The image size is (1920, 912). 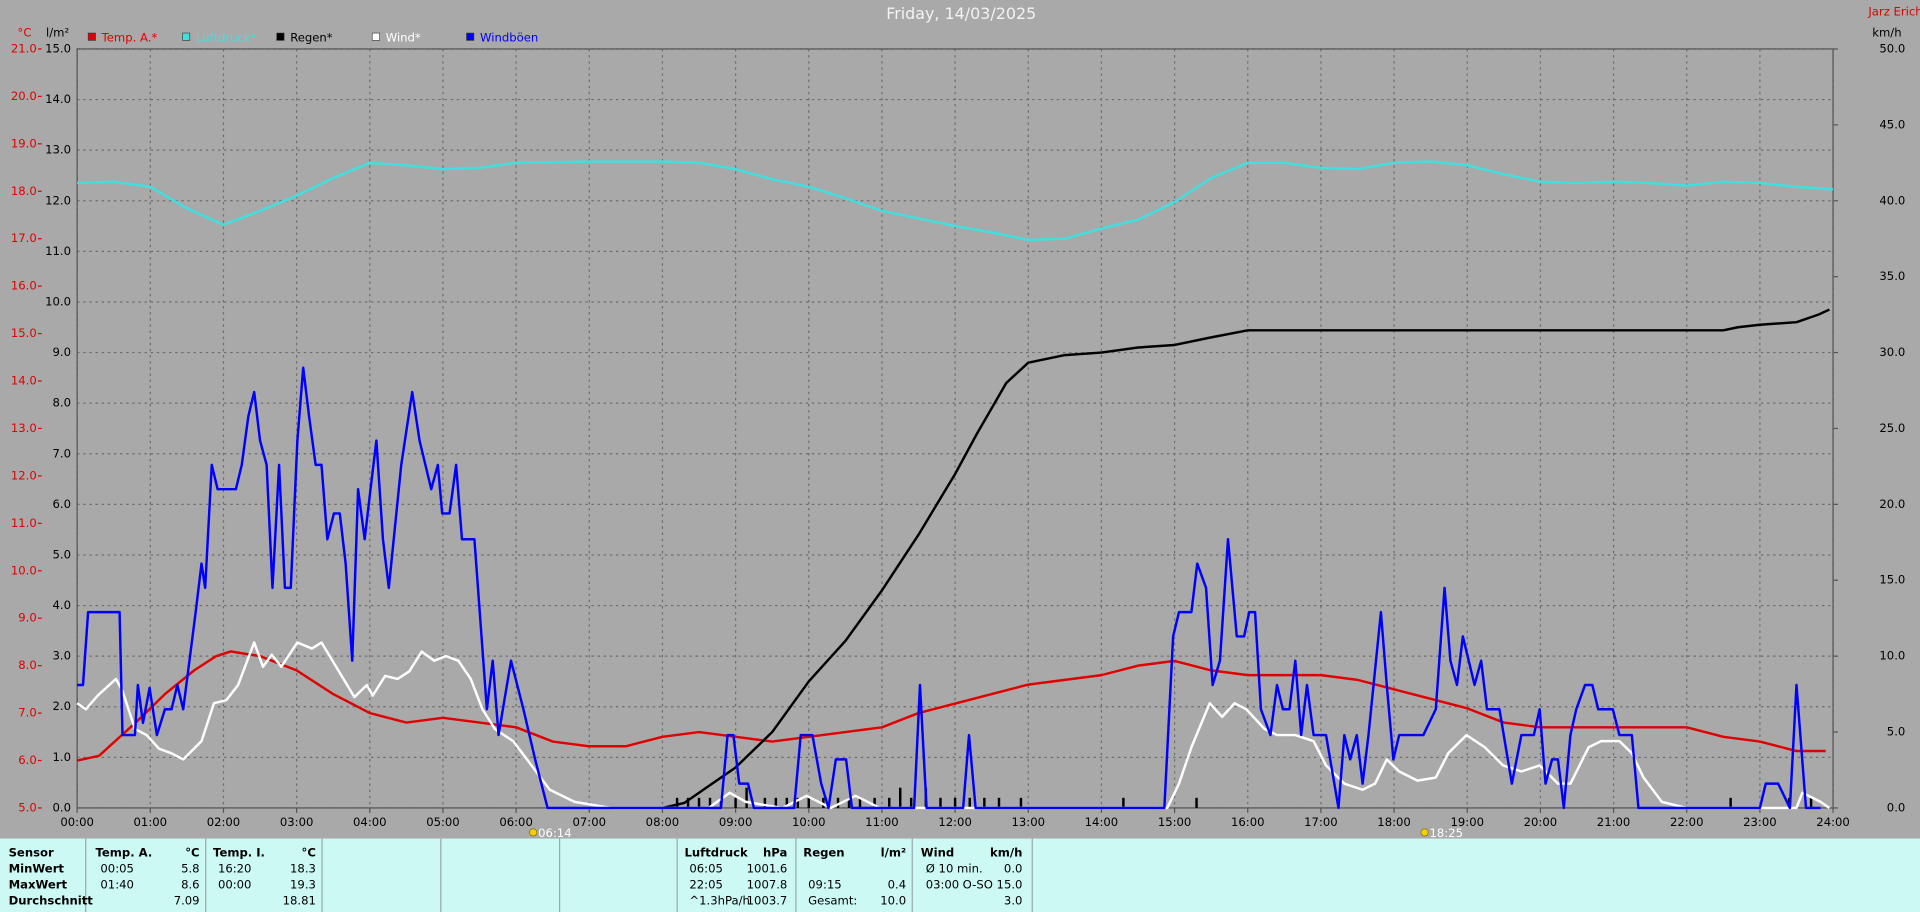 What do you see at coordinates (1833, 822) in the screenshot?
I see `x-tick-label: 24:00` at bounding box center [1833, 822].